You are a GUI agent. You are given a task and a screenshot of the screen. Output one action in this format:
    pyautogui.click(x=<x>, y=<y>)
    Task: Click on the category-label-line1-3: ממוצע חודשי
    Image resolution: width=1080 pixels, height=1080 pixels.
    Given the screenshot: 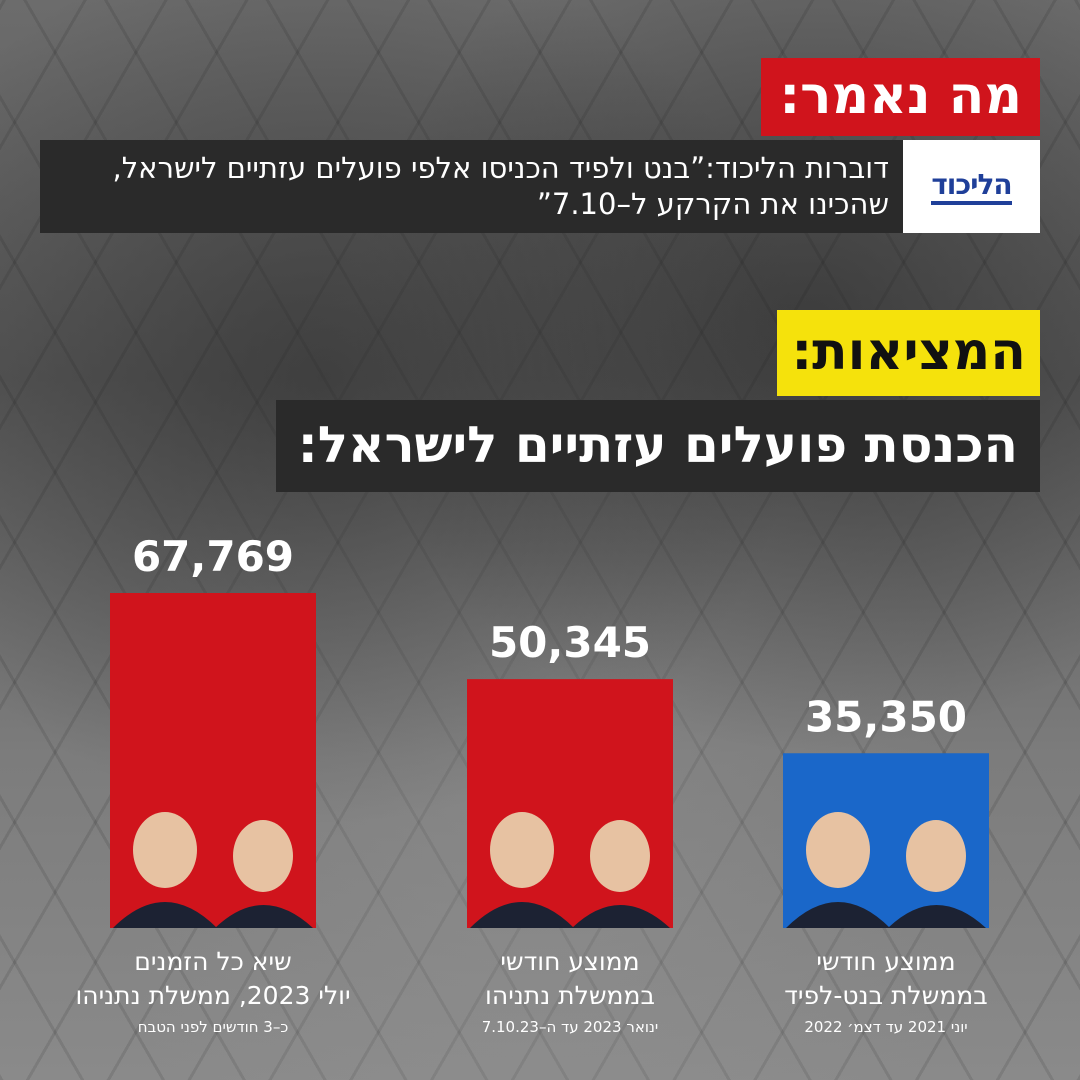 What is the action you would take?
    pyautogui.click(x=885, y=961)
    